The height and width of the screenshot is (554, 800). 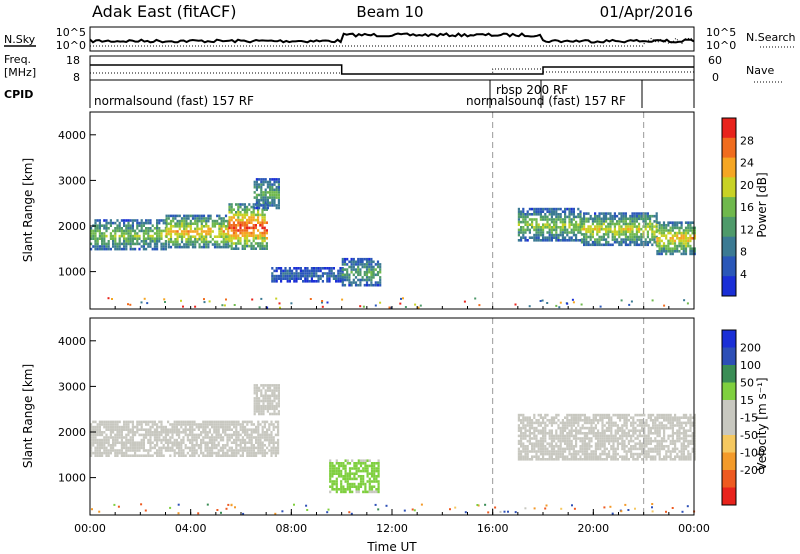 What do you see at coordinates (729, 246) in the screenshot?
I see `power-colorbar-swatch` at bounding box center [729, 246].